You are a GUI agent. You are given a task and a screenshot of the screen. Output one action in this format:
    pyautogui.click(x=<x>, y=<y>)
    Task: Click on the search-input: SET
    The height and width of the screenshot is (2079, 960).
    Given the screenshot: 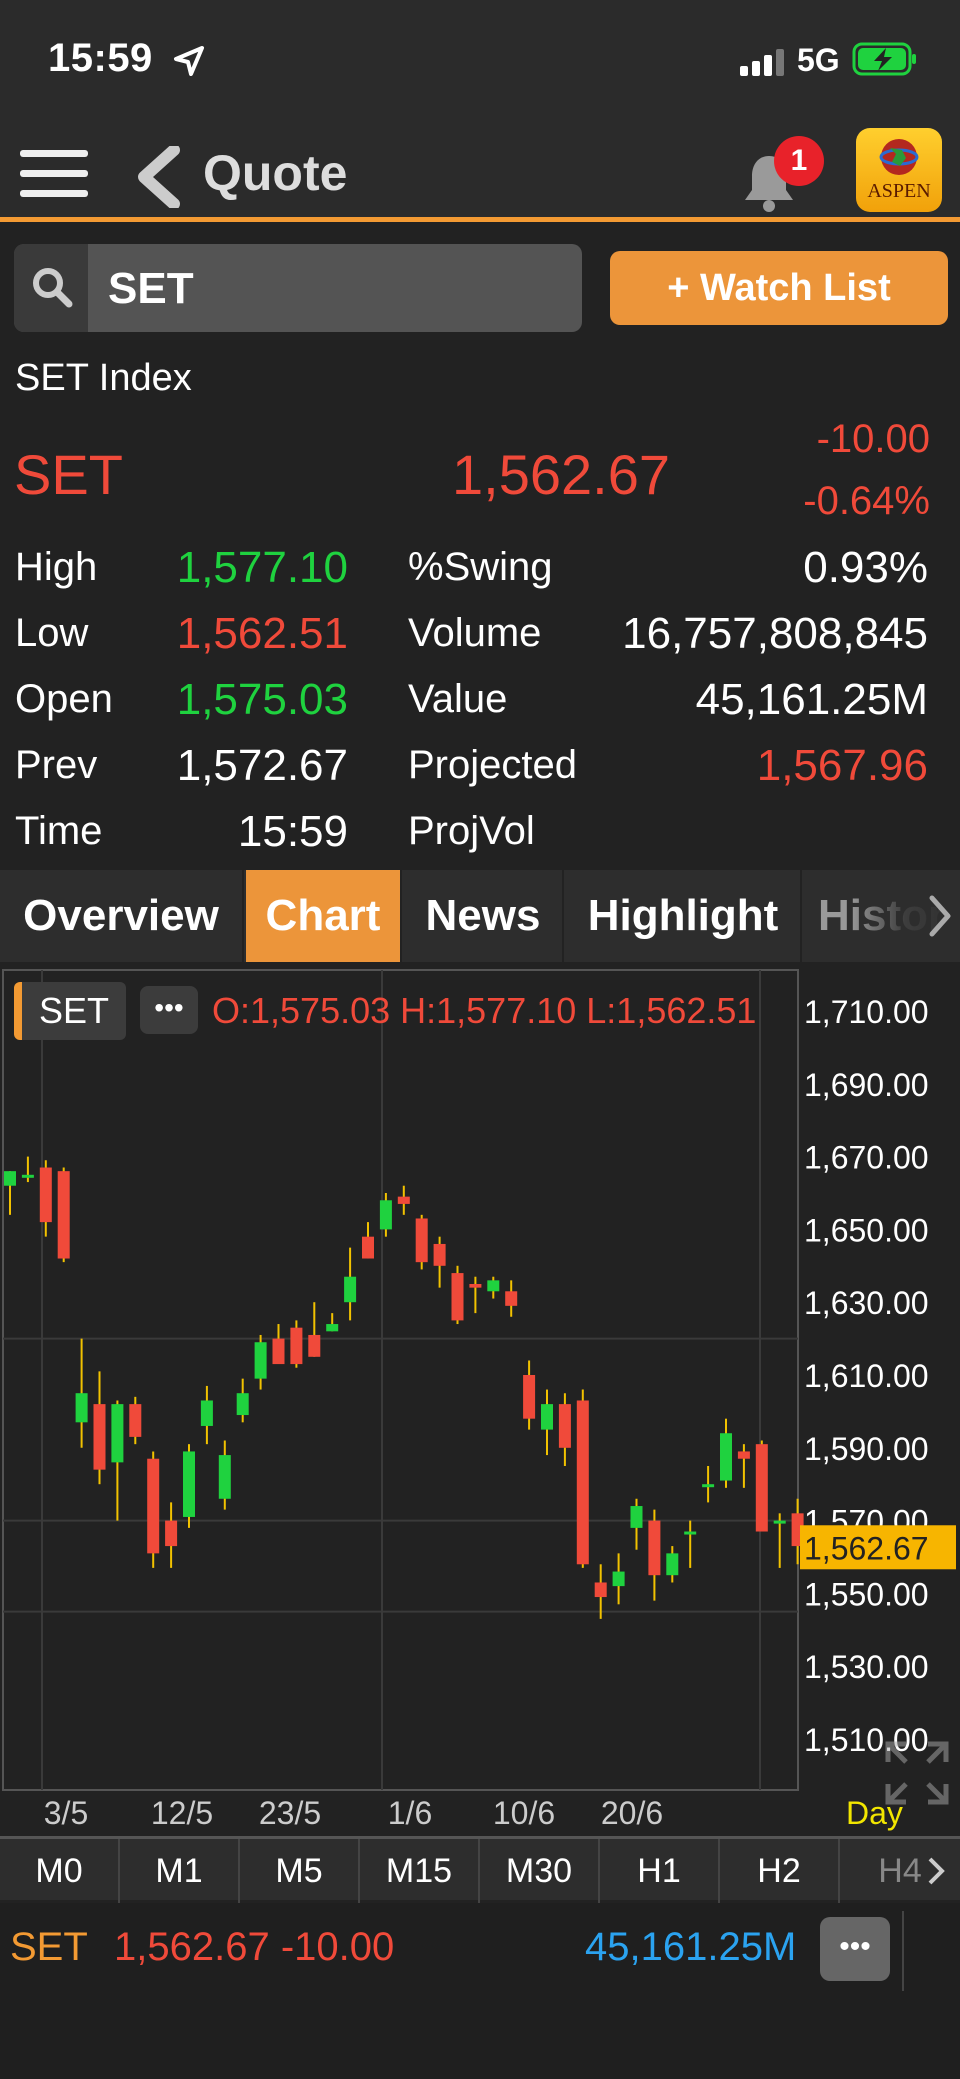 What is the action you would take?
    pyautogui.click(x=151, y=288)
    